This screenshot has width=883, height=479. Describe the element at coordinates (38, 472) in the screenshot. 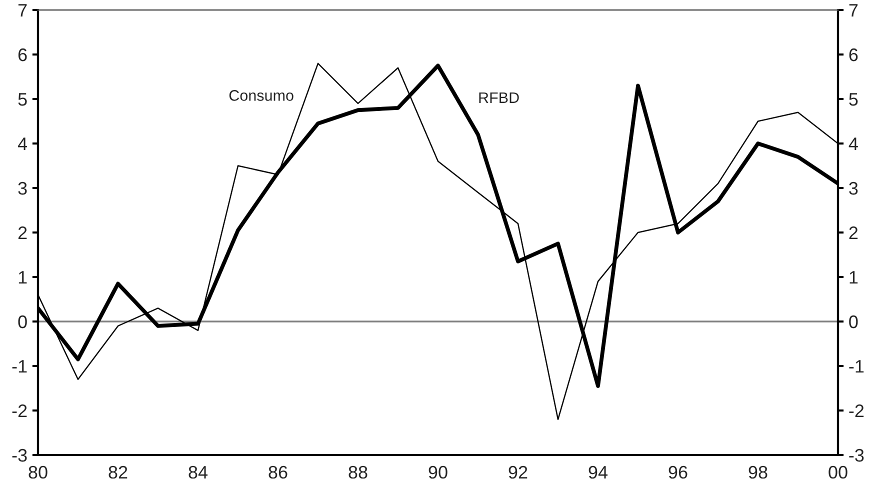

I see `x-tick-label: 80` at that location.